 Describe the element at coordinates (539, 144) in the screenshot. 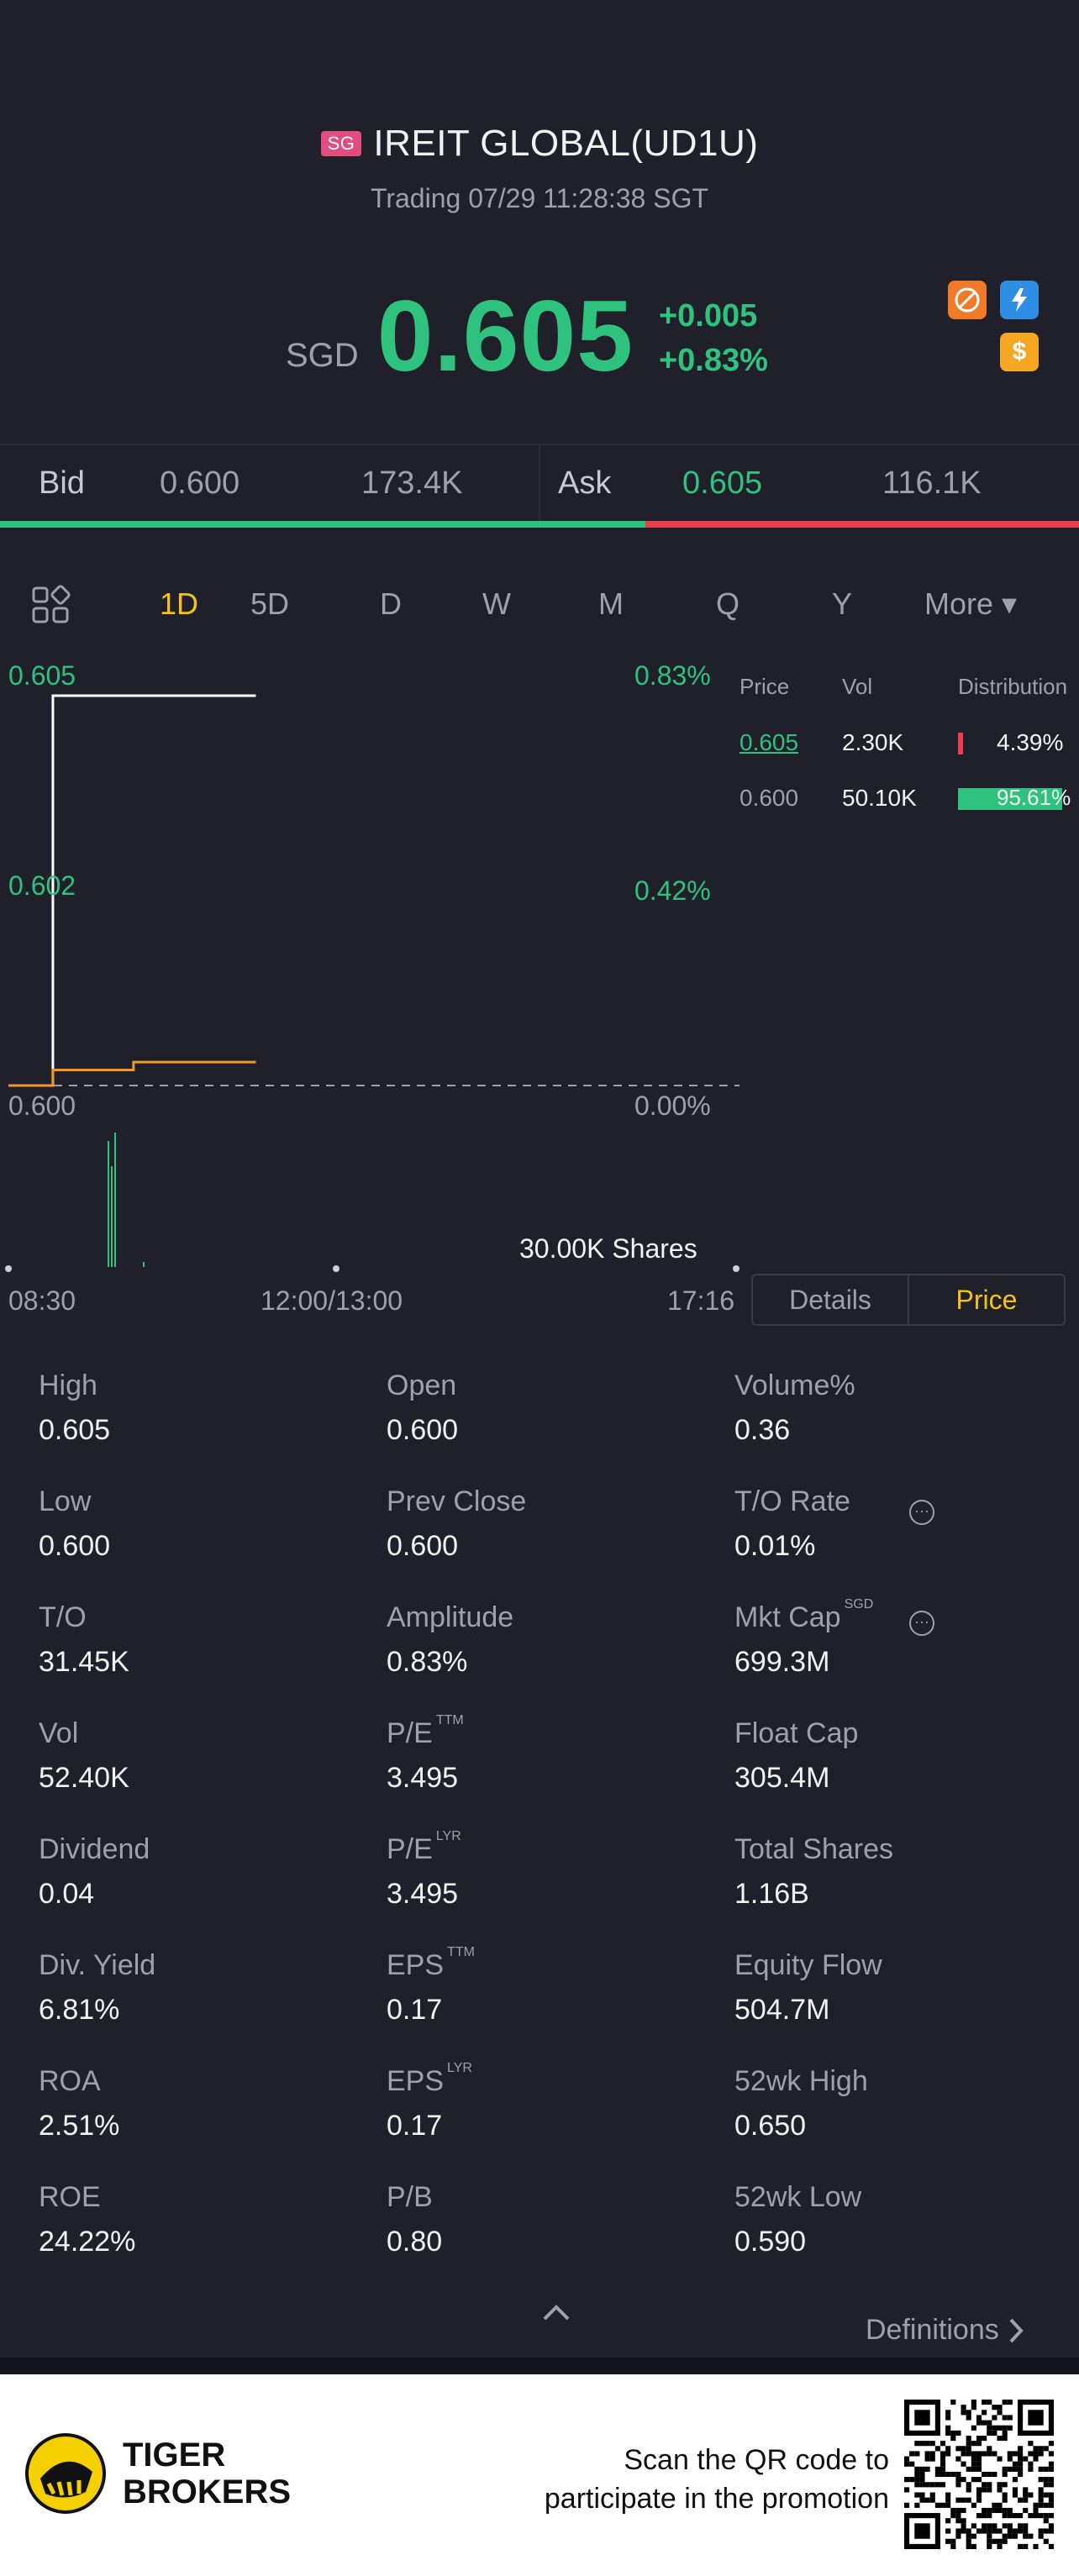

I see `stock-title: SG IREIT GLOBAL(UD1U)` at that location.